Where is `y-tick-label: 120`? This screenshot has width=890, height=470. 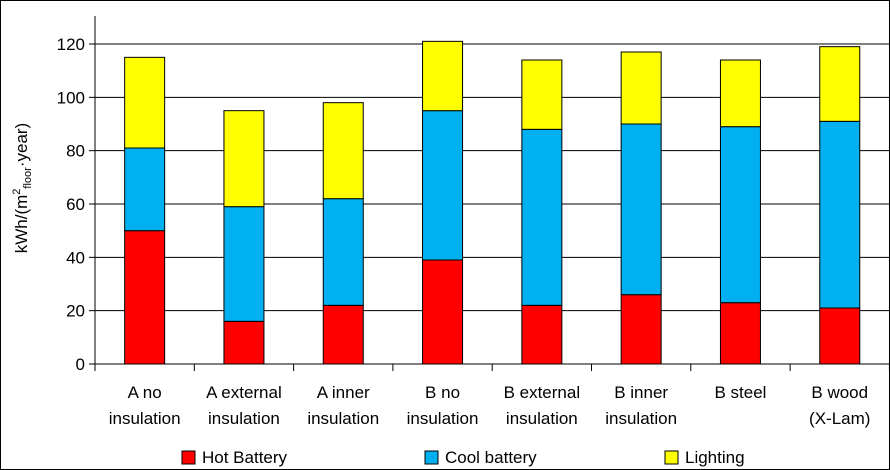 y-tick-label: 120 is located at coordinates (71, 44).